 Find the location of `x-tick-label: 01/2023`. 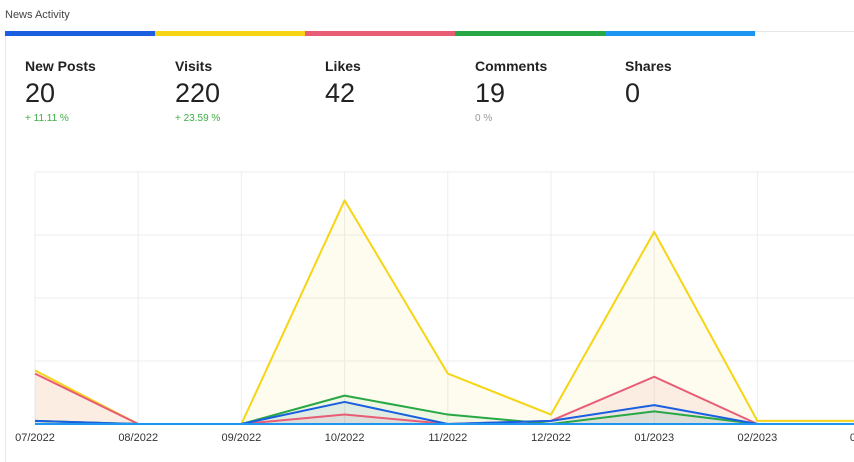

x-tick-label: 01/2023 is located at coordinates (654, 438).